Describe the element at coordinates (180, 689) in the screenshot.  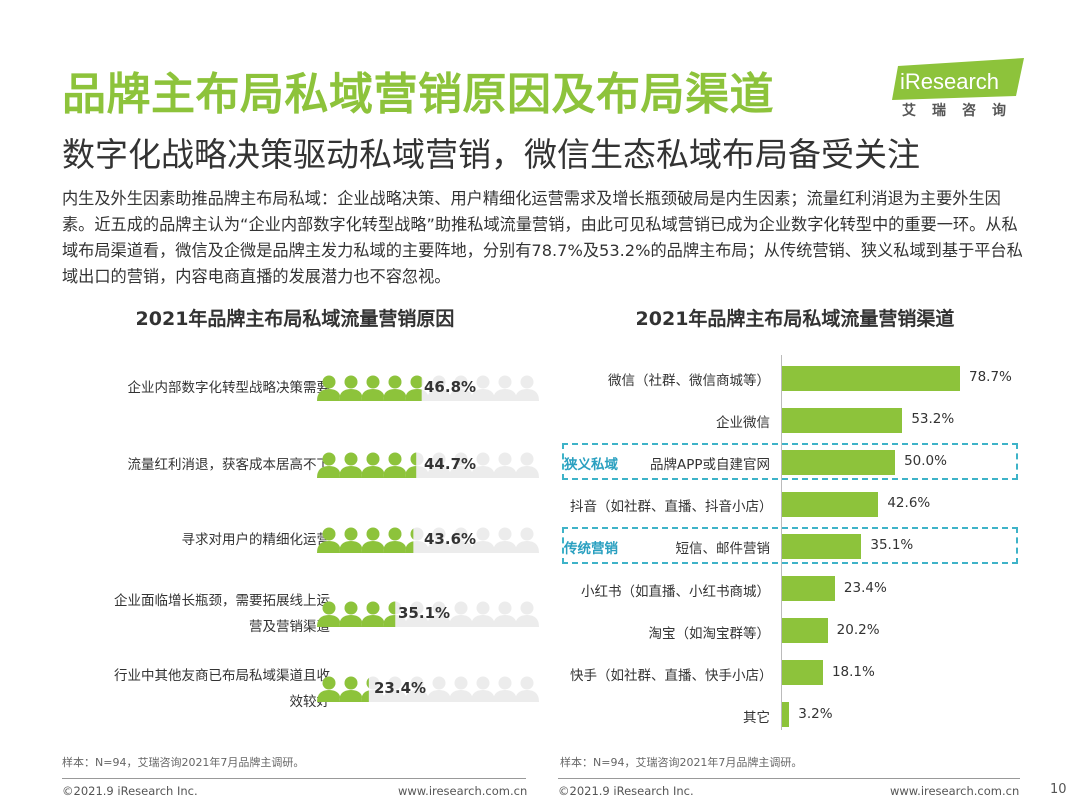
I see `reason-label: 行业中其他友商已布局私域渠道且收效较好` at that location.